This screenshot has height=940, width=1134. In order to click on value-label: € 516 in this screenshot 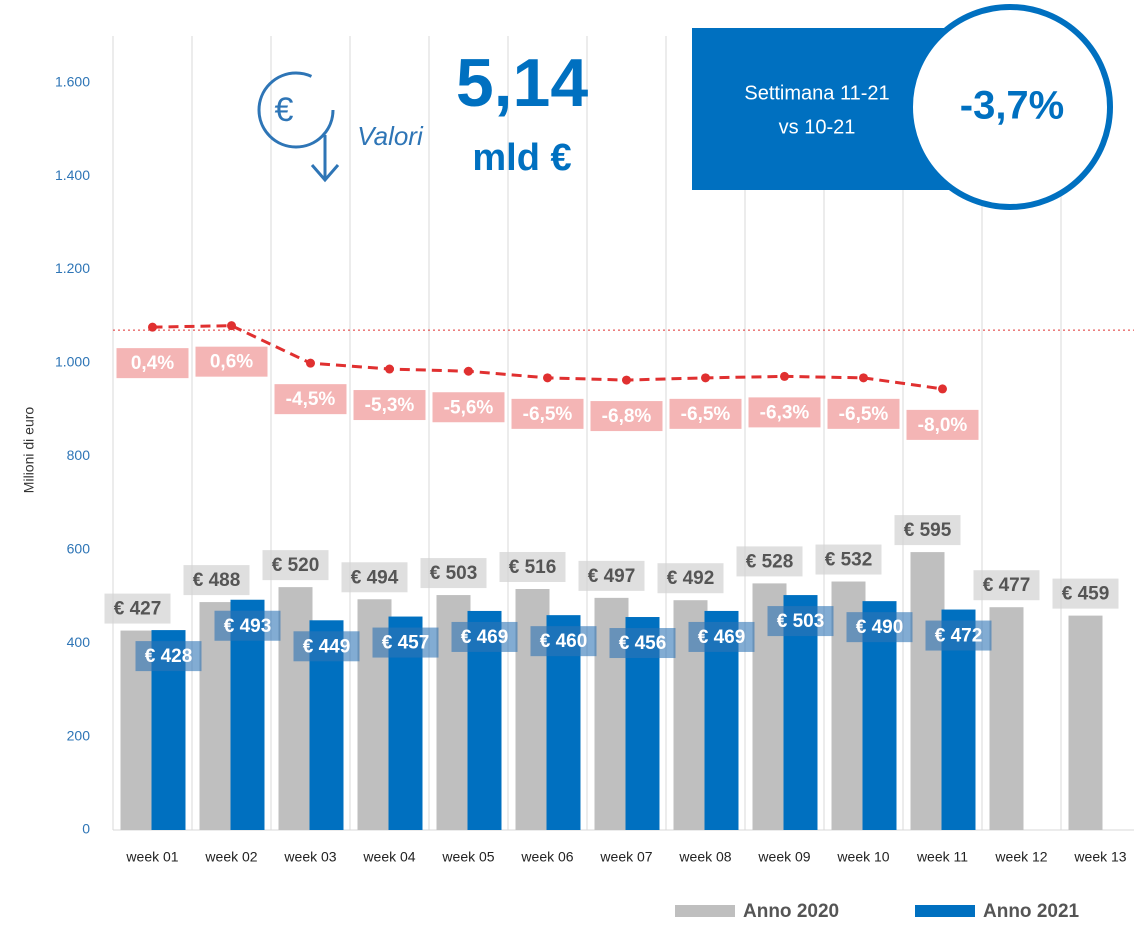, I will do `click(533, 567)`.